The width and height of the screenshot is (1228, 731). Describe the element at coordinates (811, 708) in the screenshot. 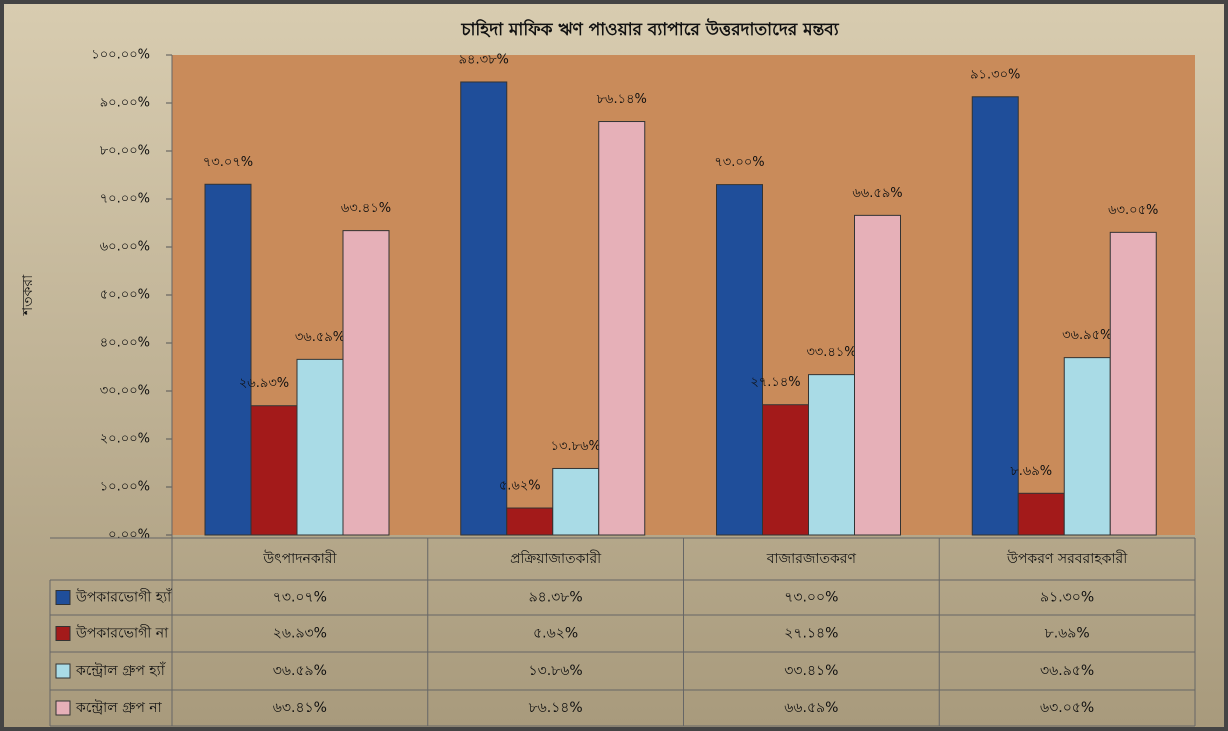

I see `table-cell: ৬৬.৫৯%` at that location.